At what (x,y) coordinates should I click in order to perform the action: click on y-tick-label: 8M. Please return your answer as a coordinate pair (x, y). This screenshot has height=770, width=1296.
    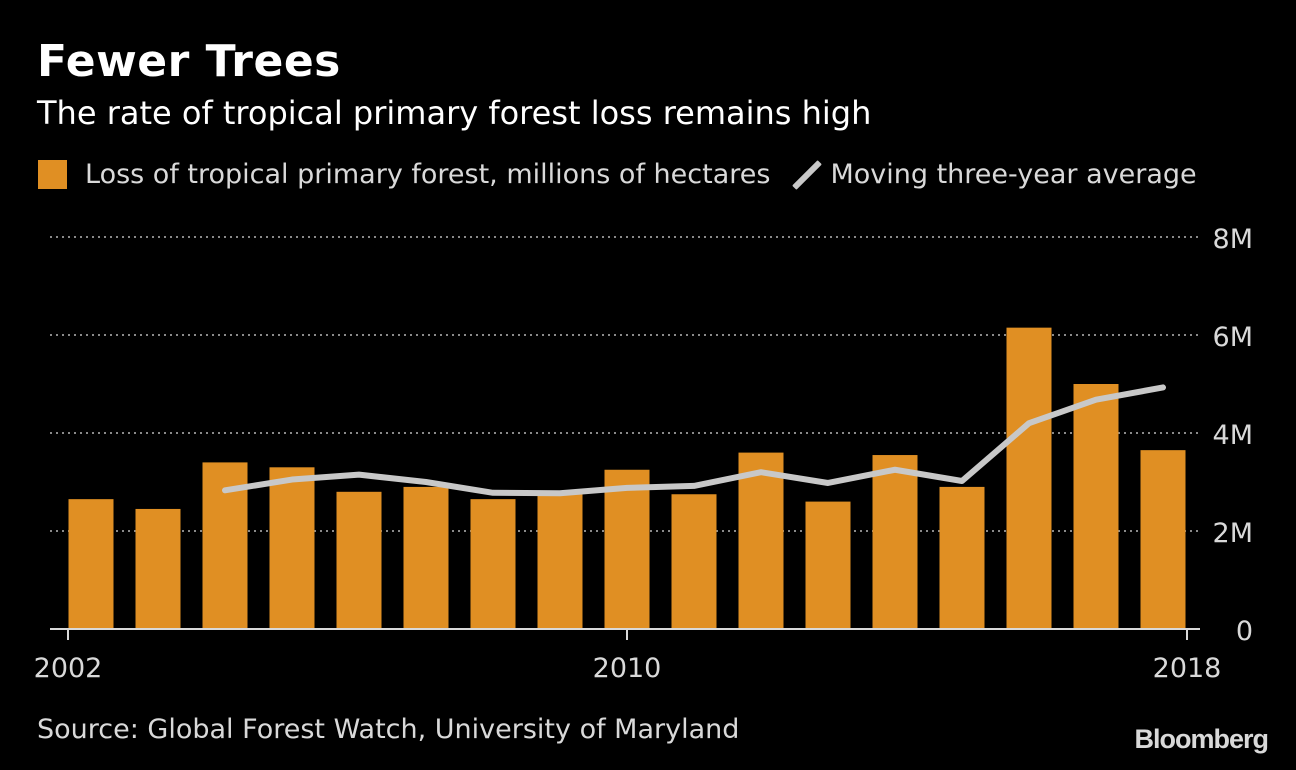
    Looking at the image, I should click on (1233, 239).